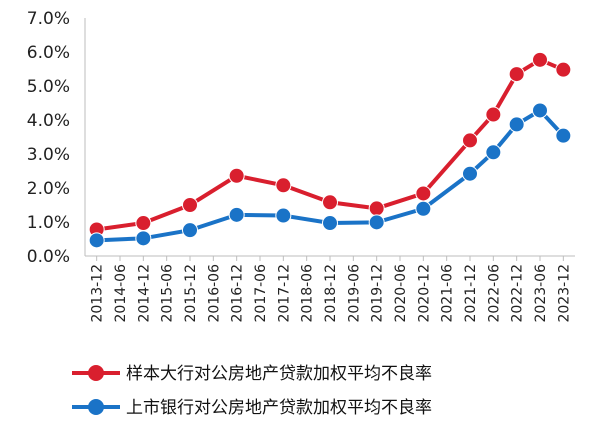  What do you see at coordinates (48, 53) in the screenshot?
I see `y-tick-label: 6.0%` at bounding box center [48, 53].